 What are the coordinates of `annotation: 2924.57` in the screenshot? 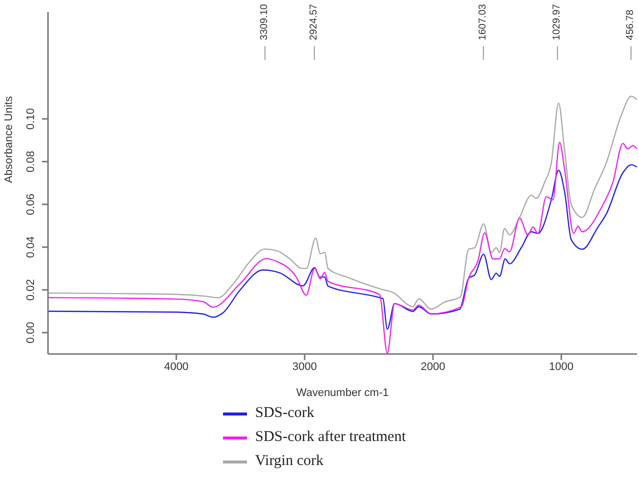 It's located at (314, 22).